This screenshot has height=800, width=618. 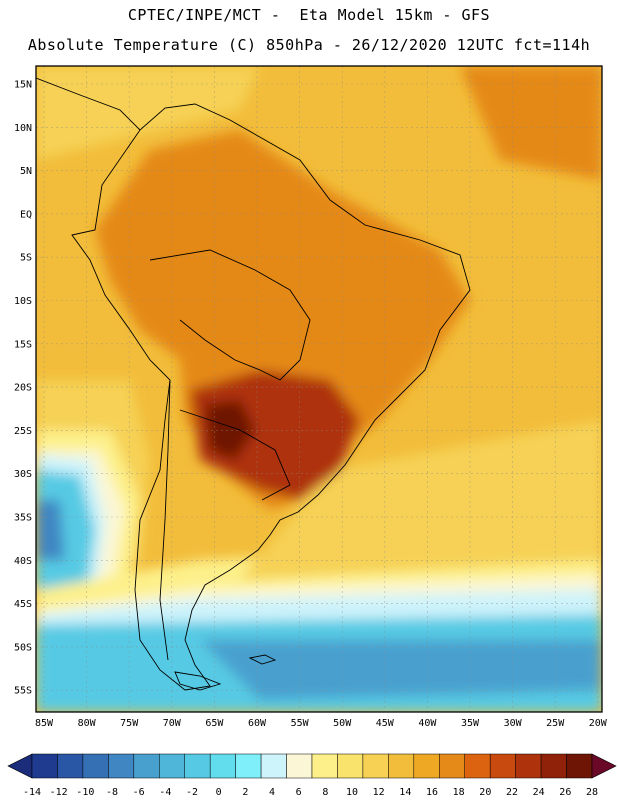 I want to click on lon-label: 20W, so click(x=598, y=723).